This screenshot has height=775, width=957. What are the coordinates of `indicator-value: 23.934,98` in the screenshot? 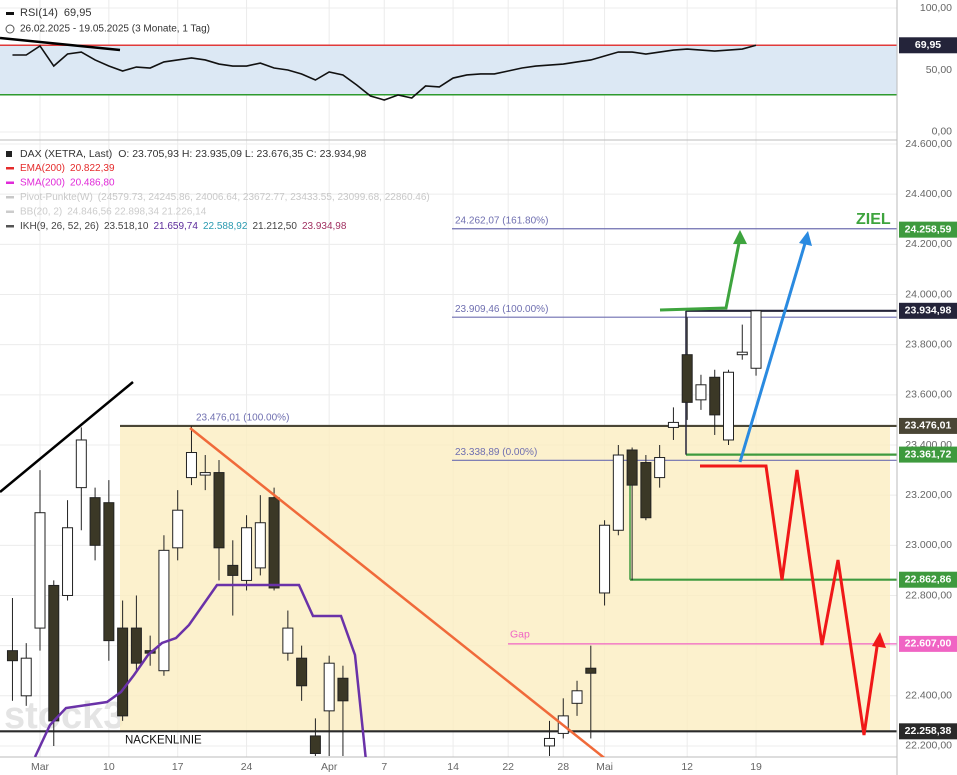 It's located at (324, 226).